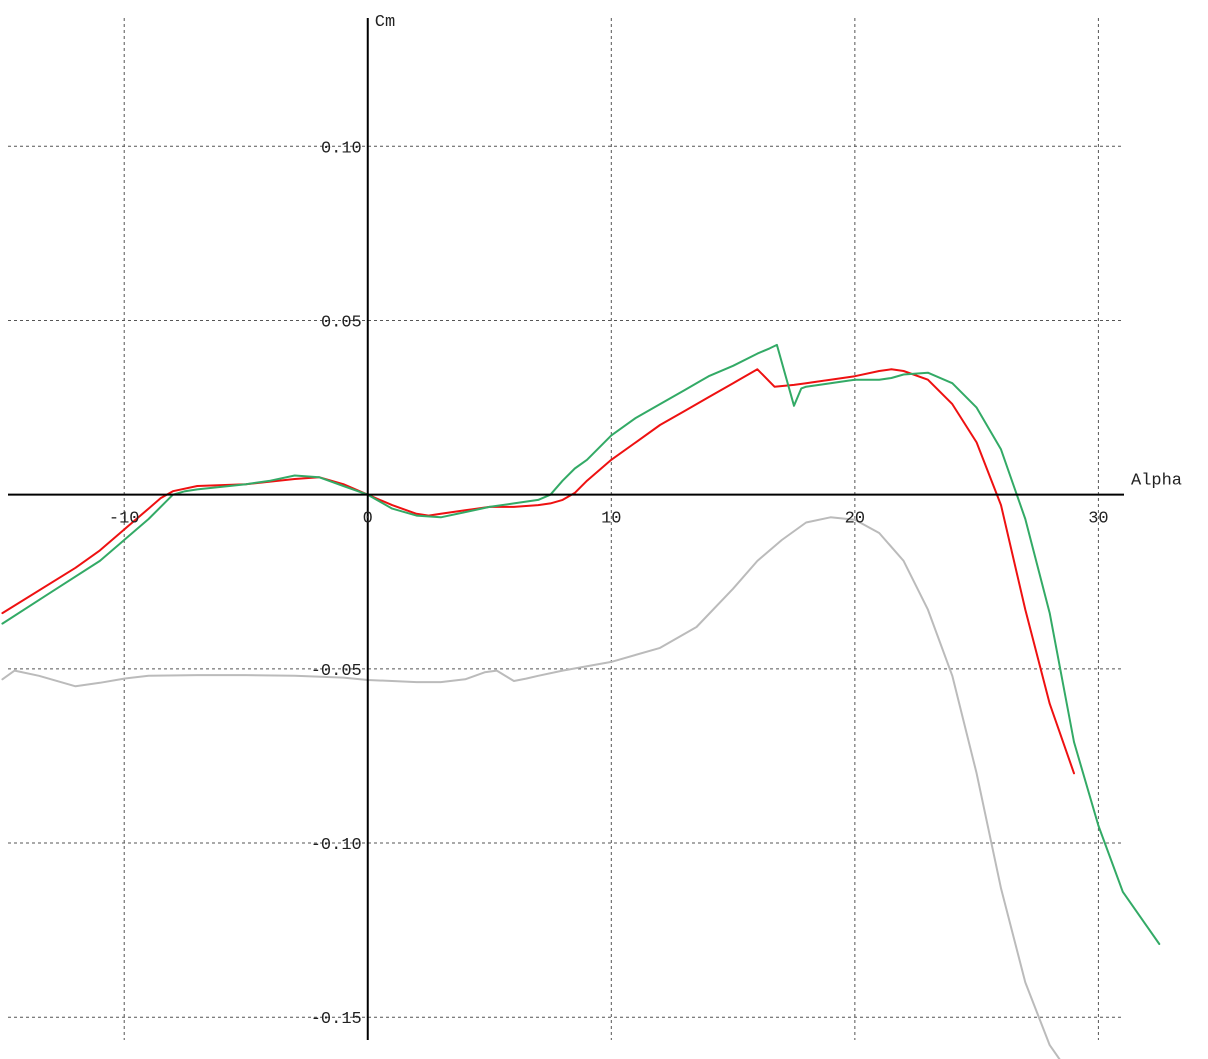 The image size is (1208, 1059). I want to click on y-tick-label: 0.05, so click(341, 322).